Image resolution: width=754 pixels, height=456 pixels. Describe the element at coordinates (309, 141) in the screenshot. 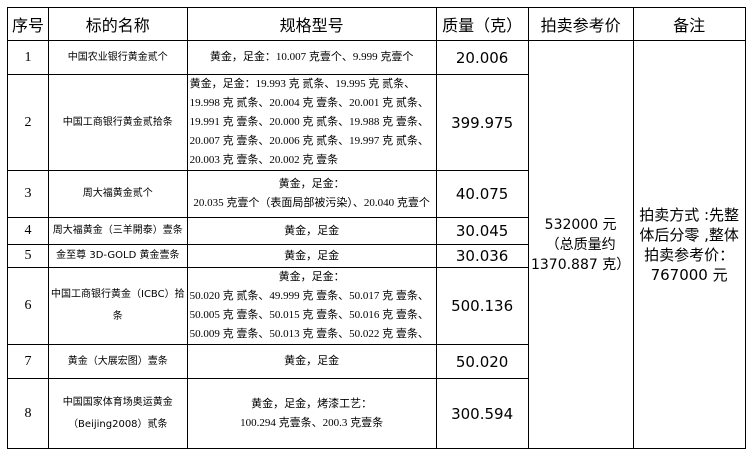

I see `cell-line: 20.007 克 壹条、20.006 克 贰条、19.997 克 贰条、` at that location.